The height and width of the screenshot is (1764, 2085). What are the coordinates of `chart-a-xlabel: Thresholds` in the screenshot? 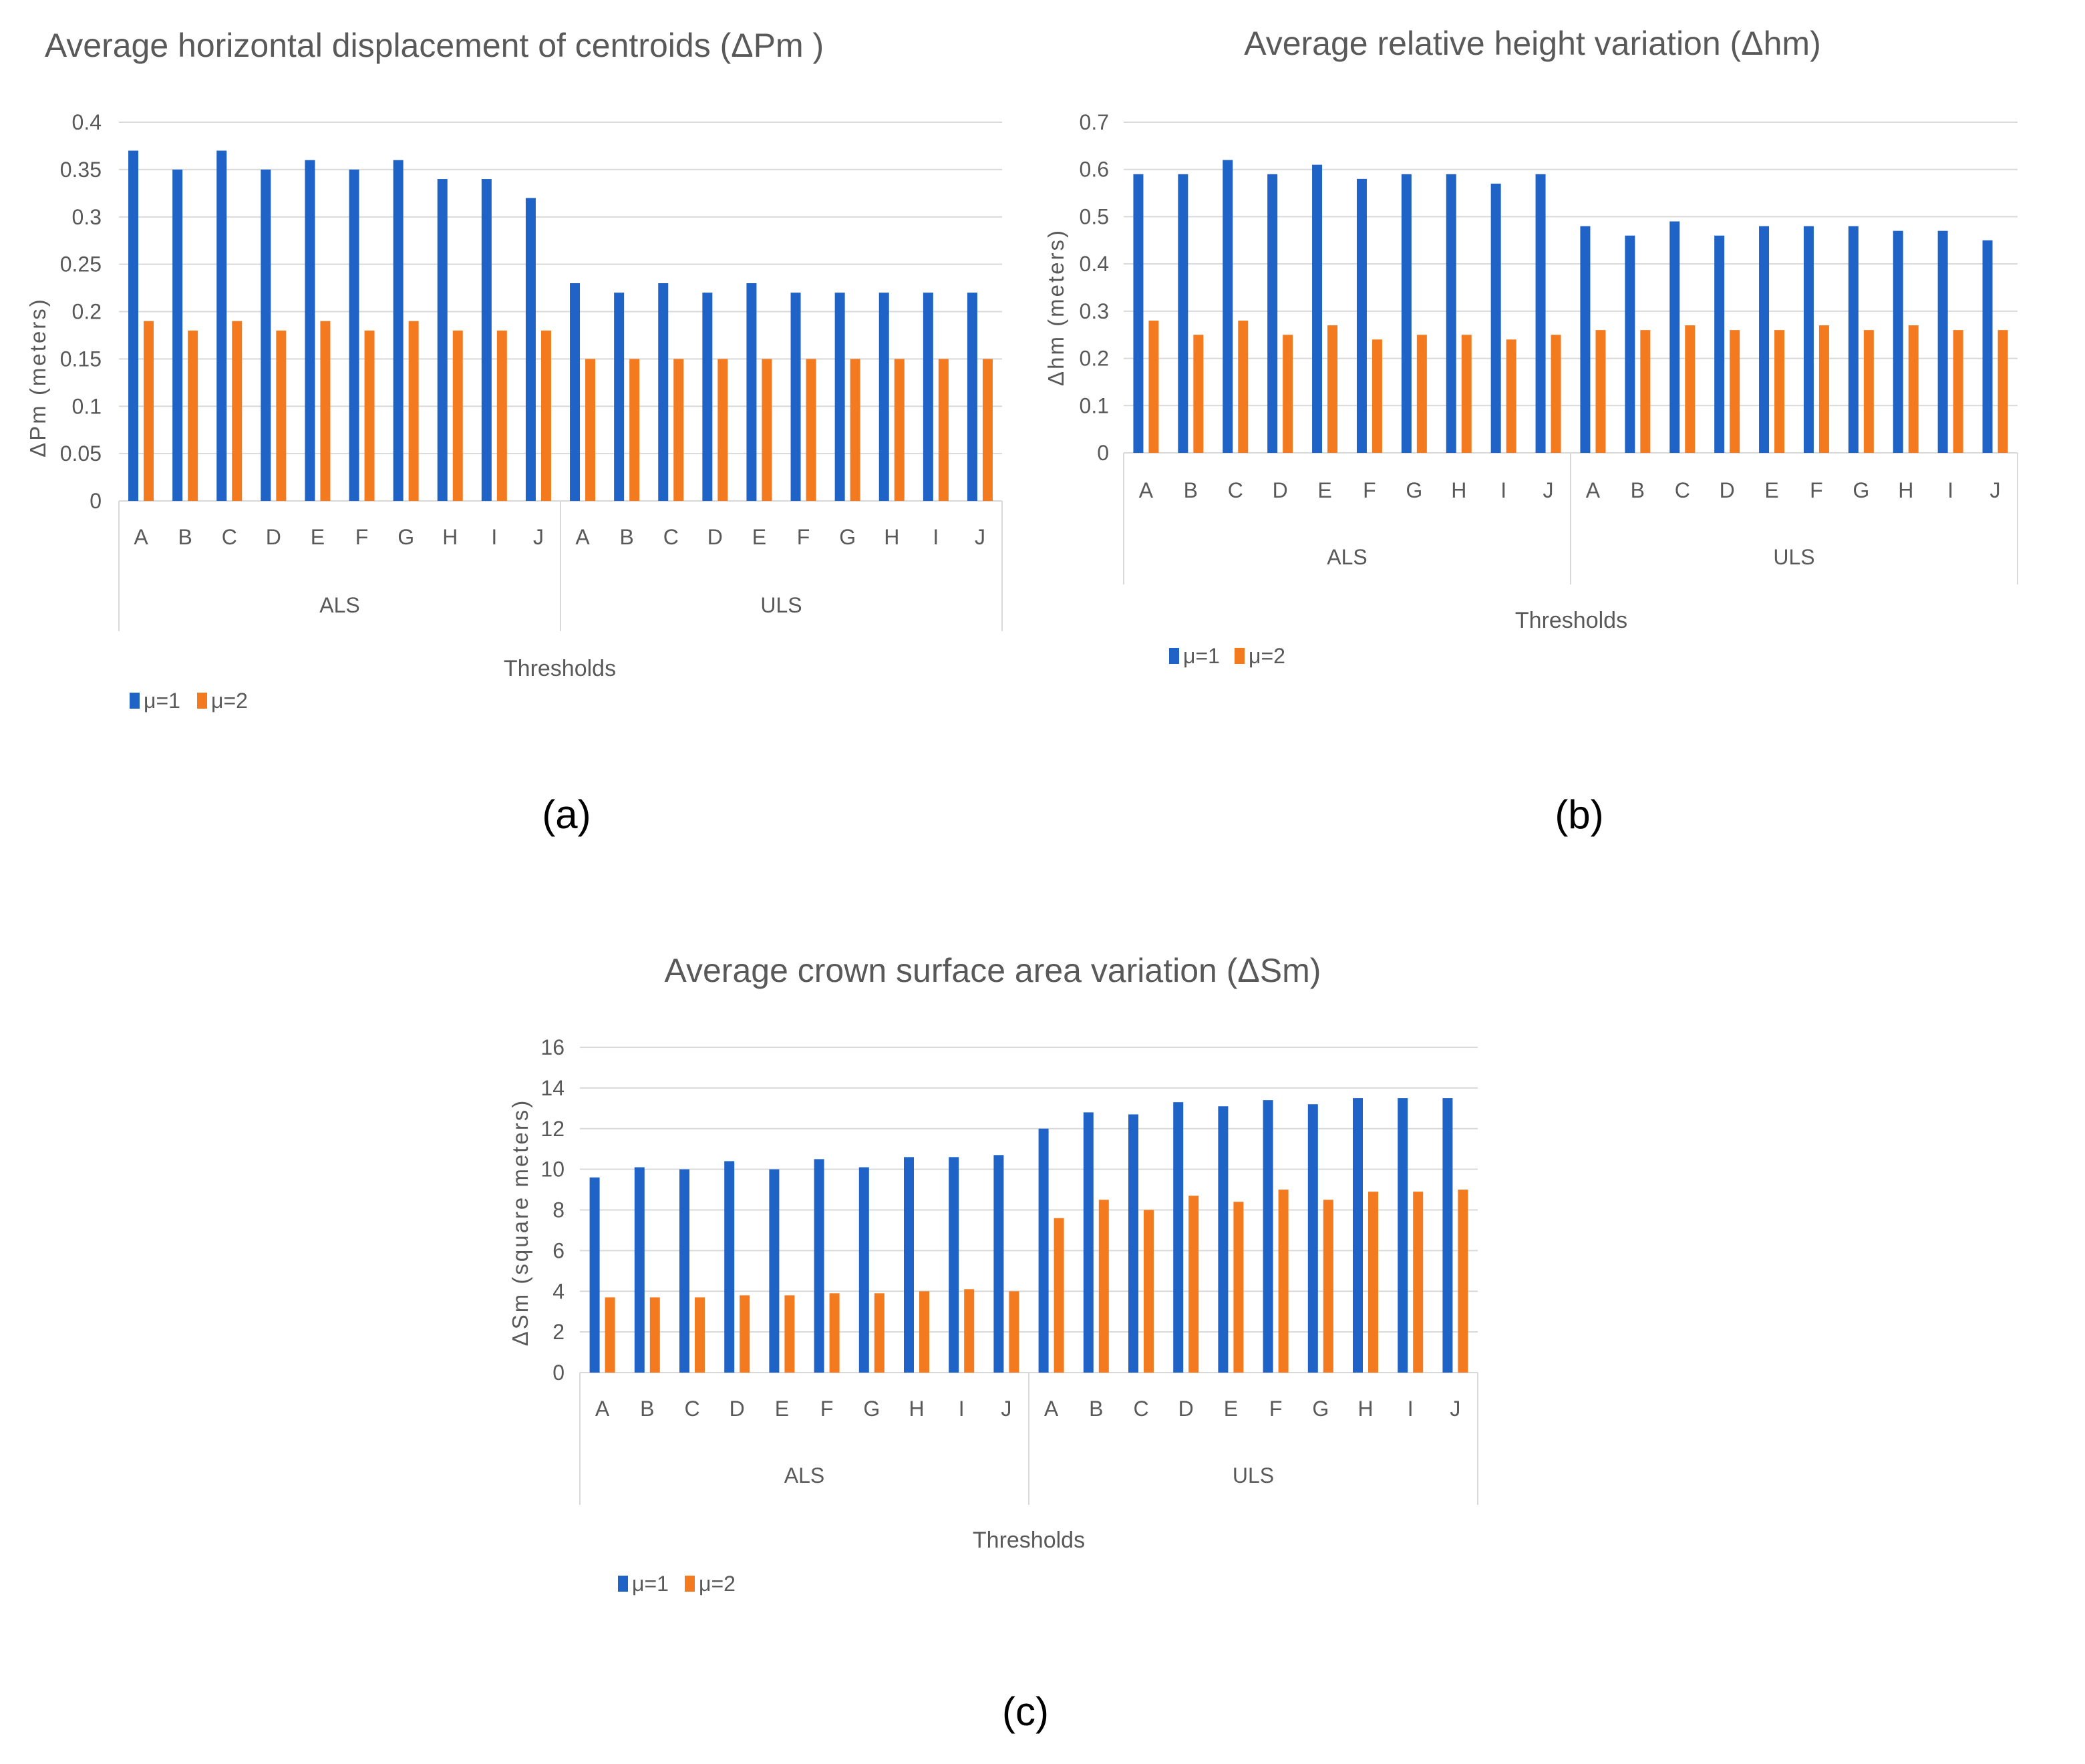 It's located at (560, 668).